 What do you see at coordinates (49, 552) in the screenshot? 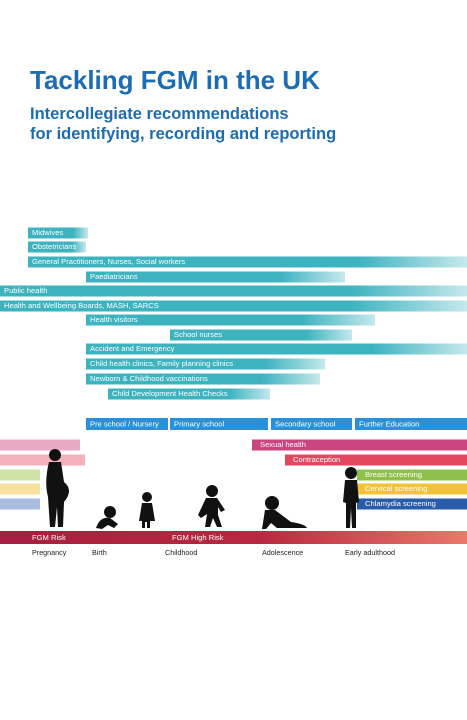
I see `life-stage: Pregnancy` at bounding box center [49, 552].